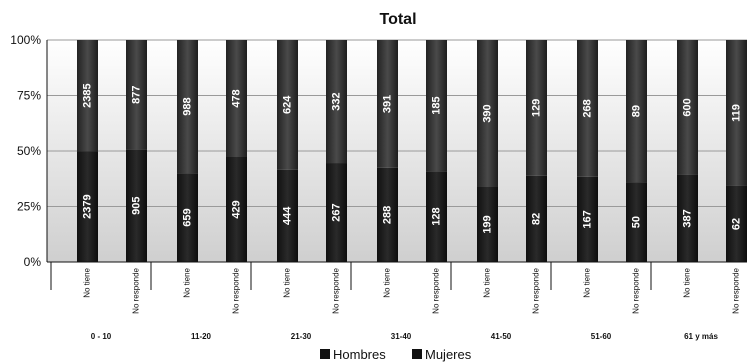  I want to click on data-label-mujeres: 129, so click(536, 108).